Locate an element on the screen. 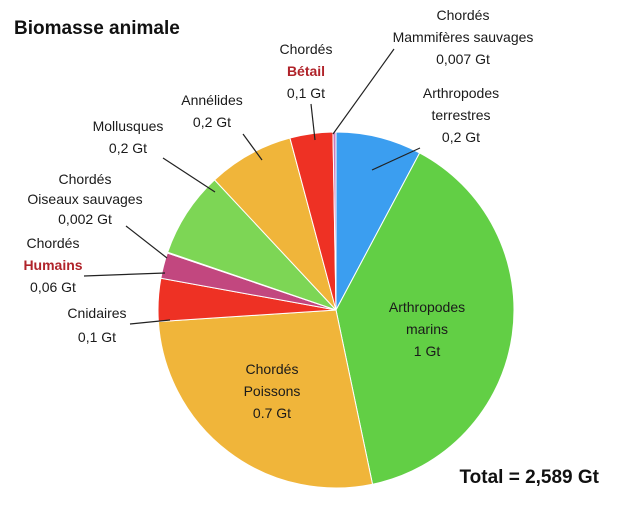 Image resolution: width=617 pixels, height=505 pixels. slice-label-0-line-0: Arthropodes is located at coordinates (461, 93).